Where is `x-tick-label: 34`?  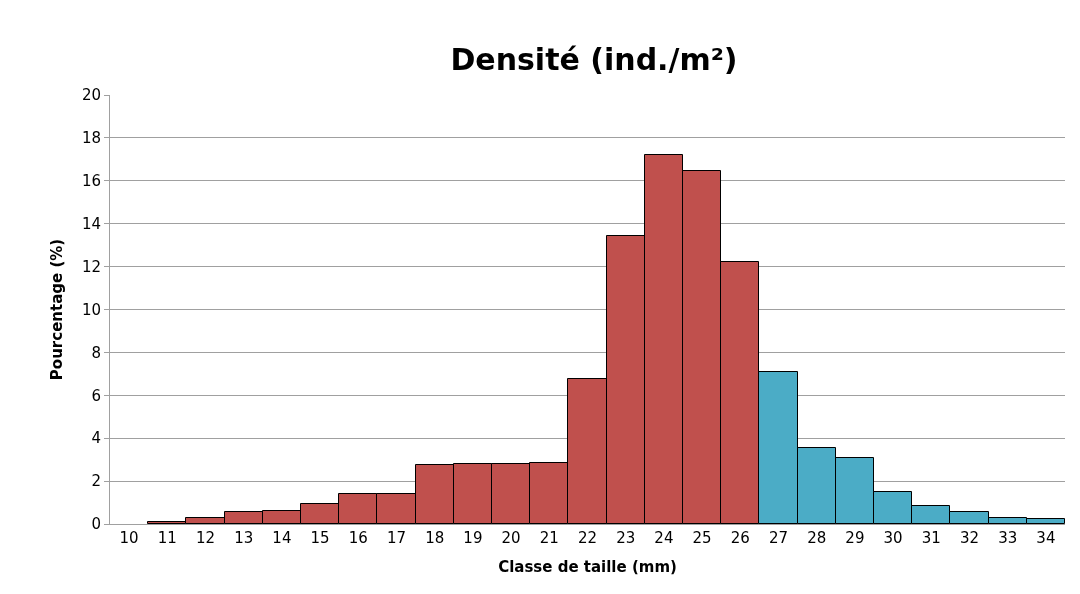 x-tick-label: 34 is located at coordinates (1046, 538).